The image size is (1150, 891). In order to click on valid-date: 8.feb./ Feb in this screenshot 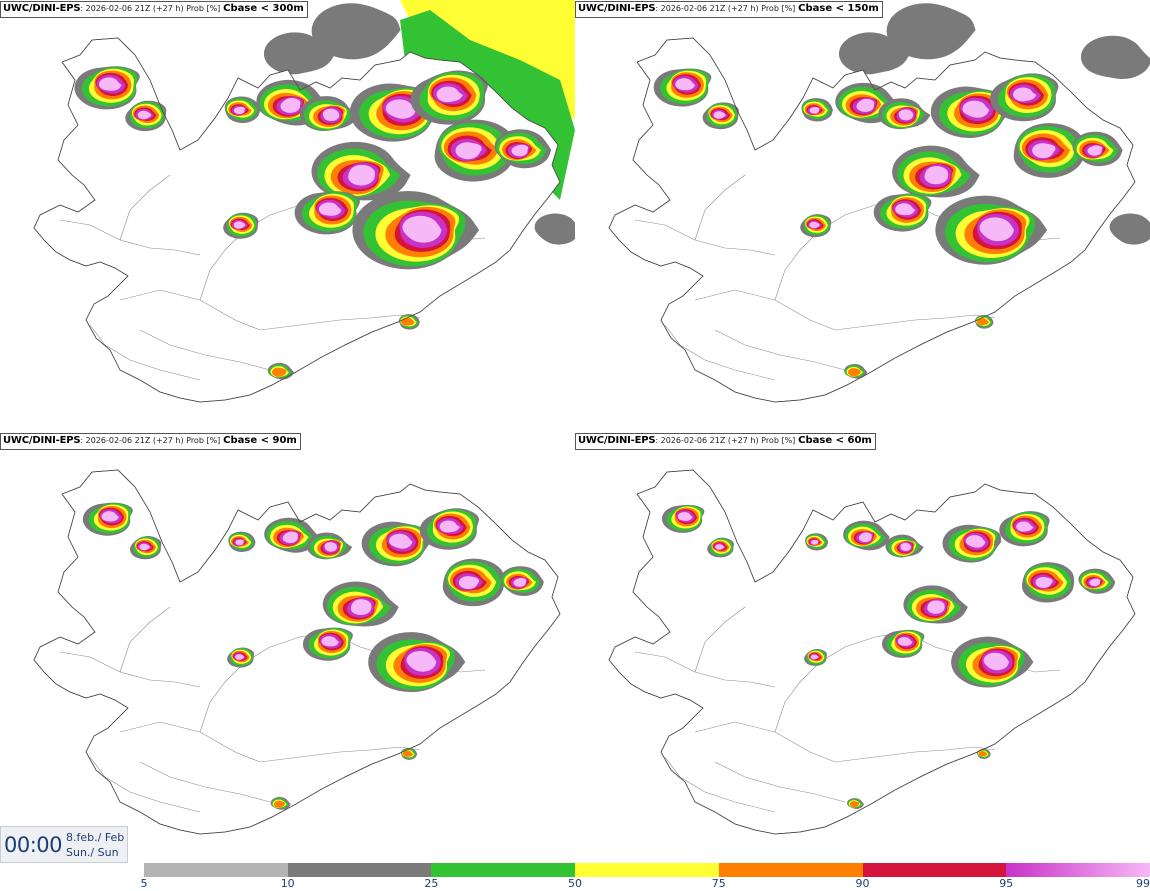, I will do `click(95, 837)`.